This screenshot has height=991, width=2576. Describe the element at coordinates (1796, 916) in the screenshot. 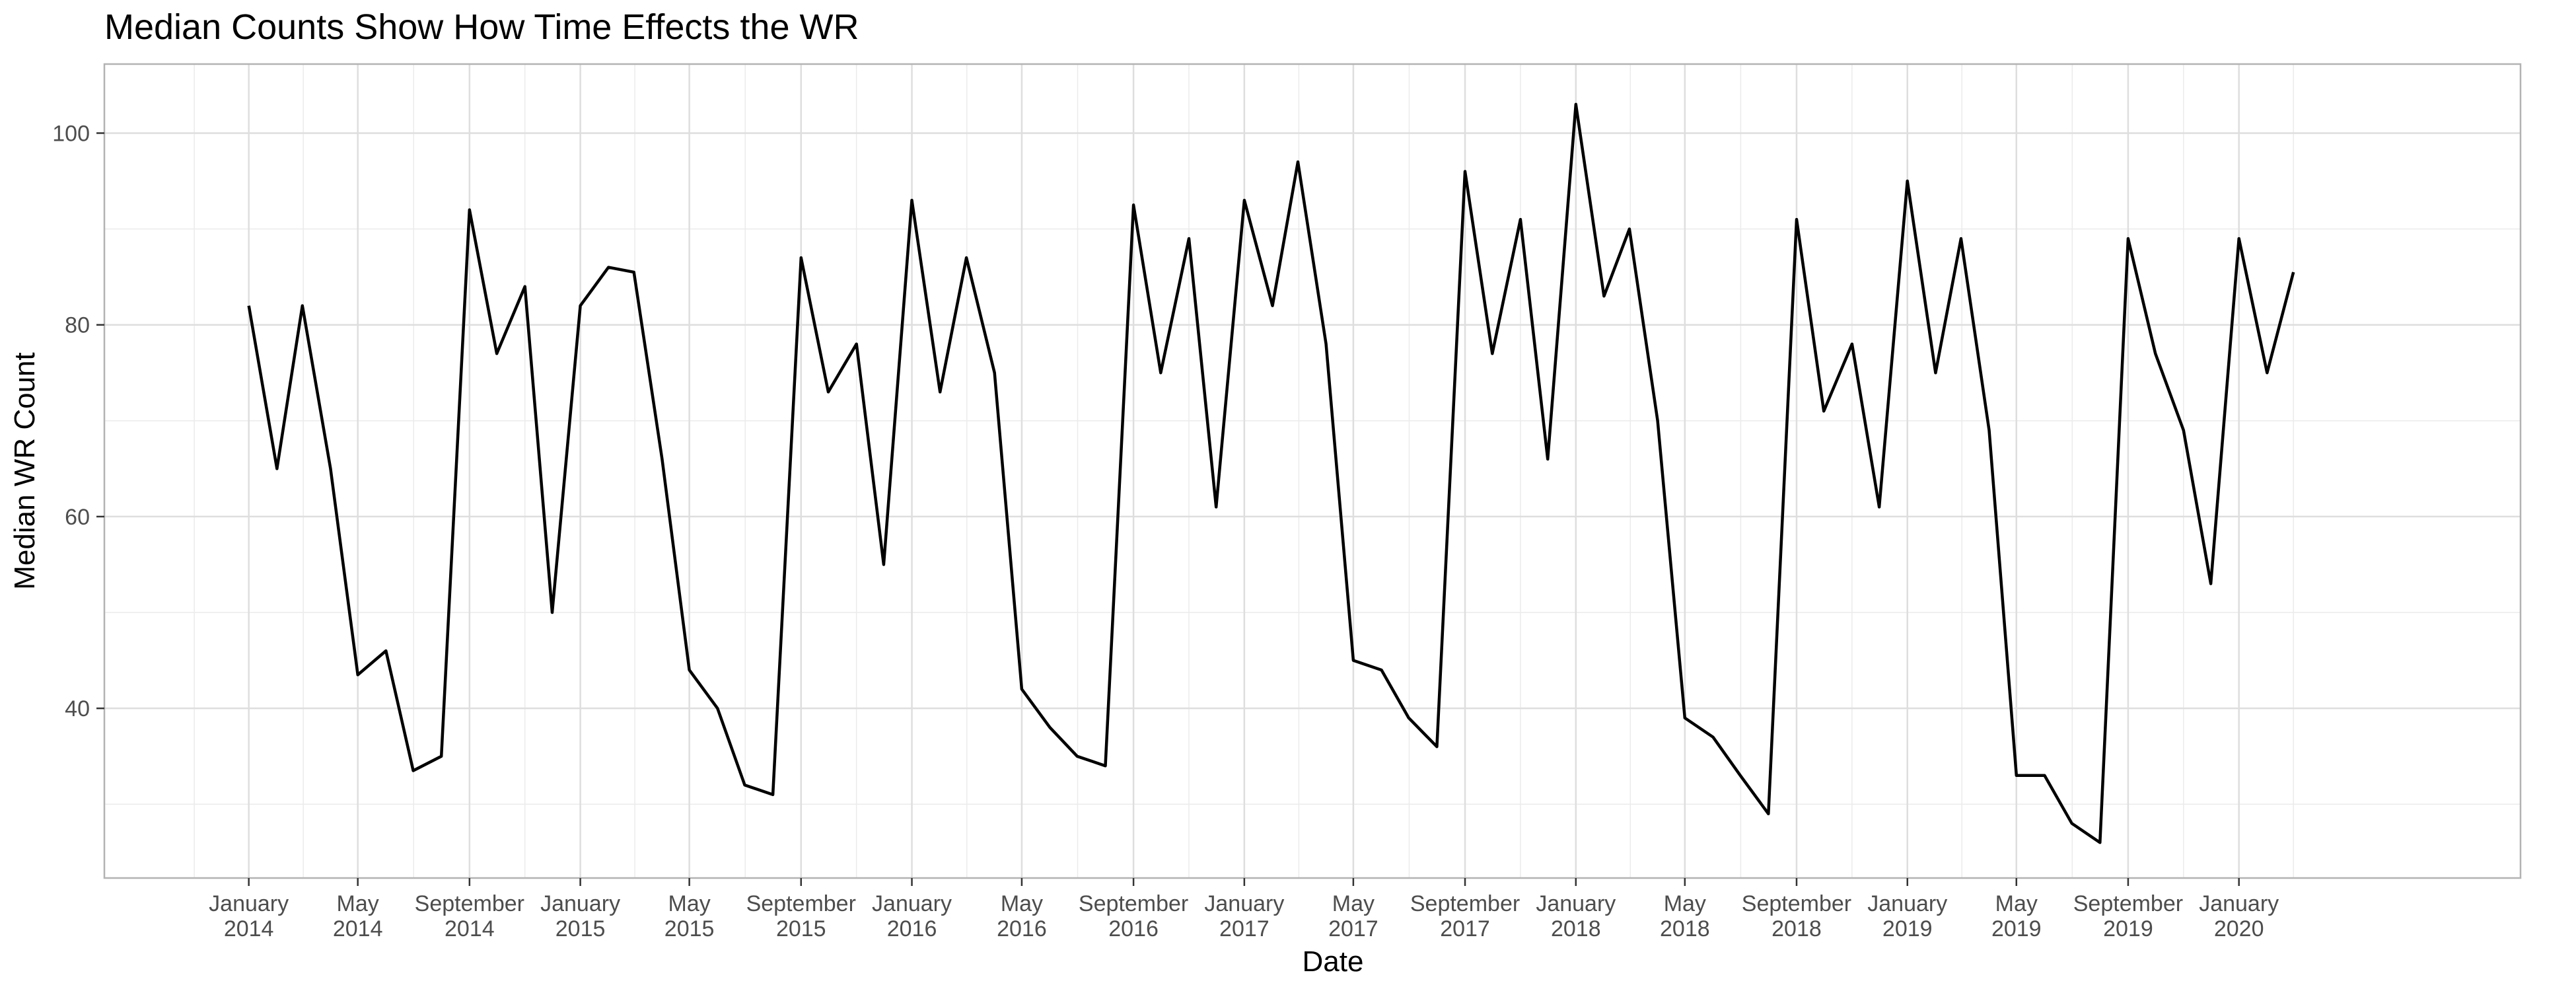

I see `x-tick-label: September 2018` at that location.